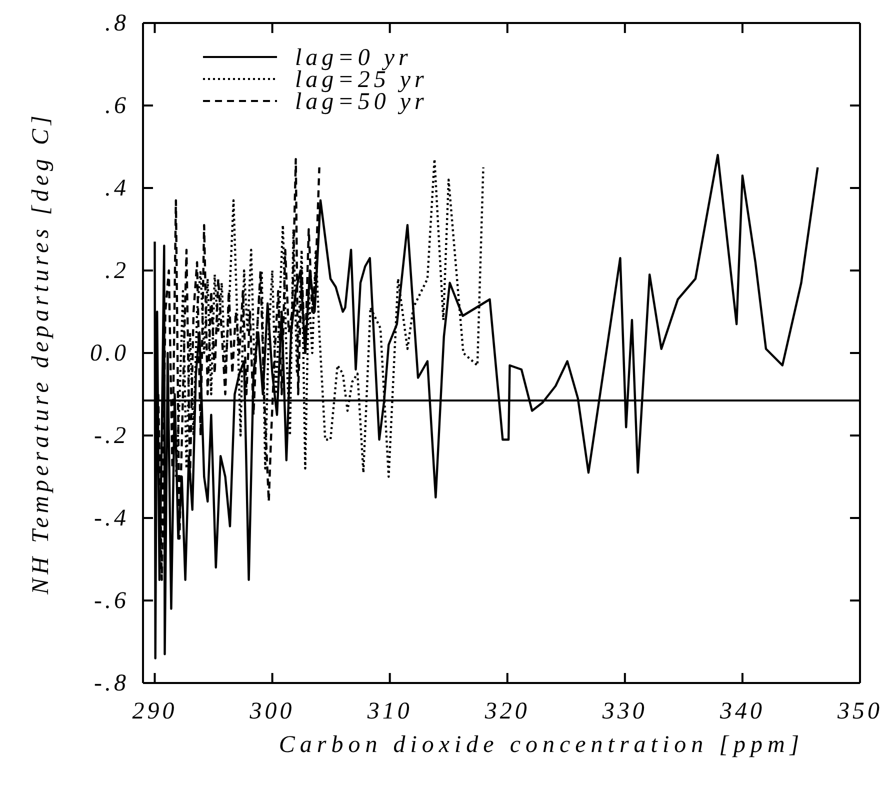  What do you see at coordinates (271, 711) in the screenshot?
I see `x-tick-label: 300` at bounding box center [271, 711].